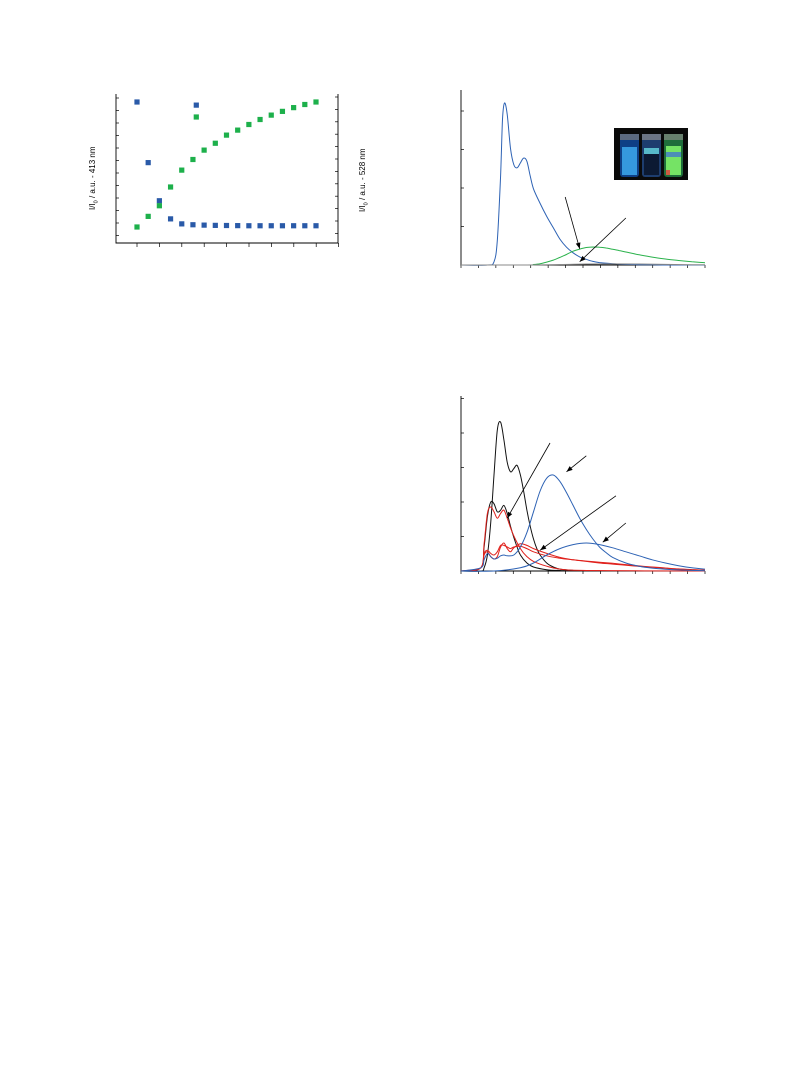 Image resolution: width=793 pixels, height=1073 pixels. I want to click on left-x-ticks, so click(237, 245).